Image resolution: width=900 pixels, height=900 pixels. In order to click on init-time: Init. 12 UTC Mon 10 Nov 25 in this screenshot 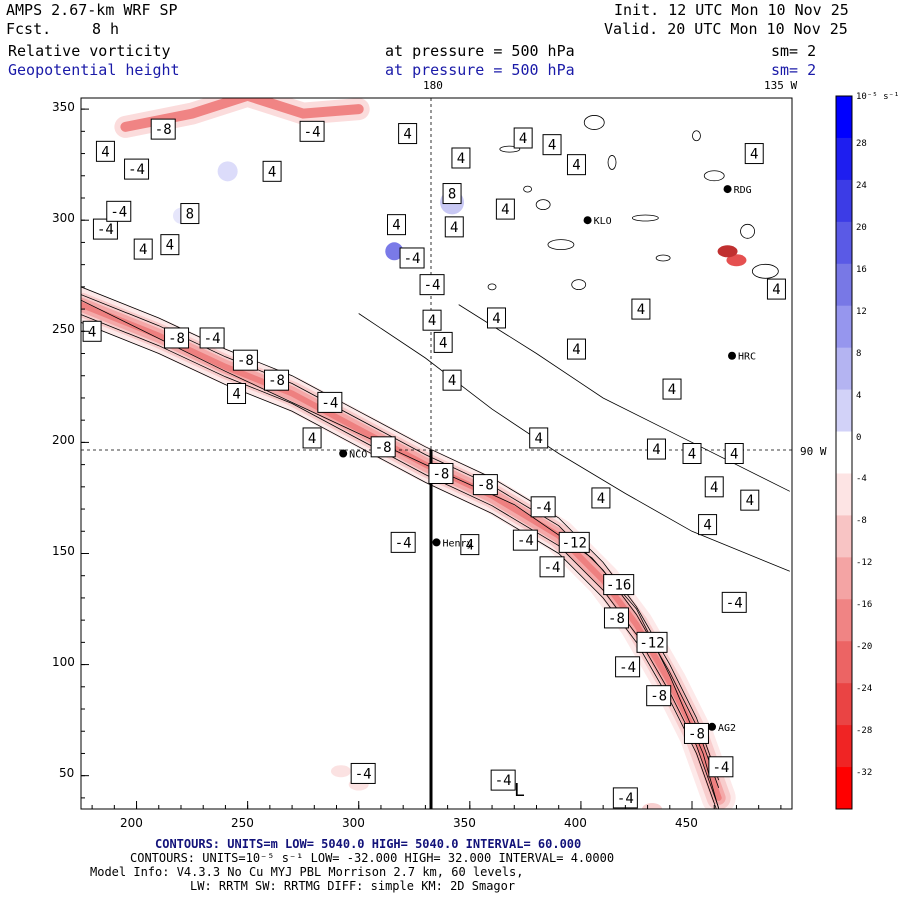, I will do `click(731, 10)`.